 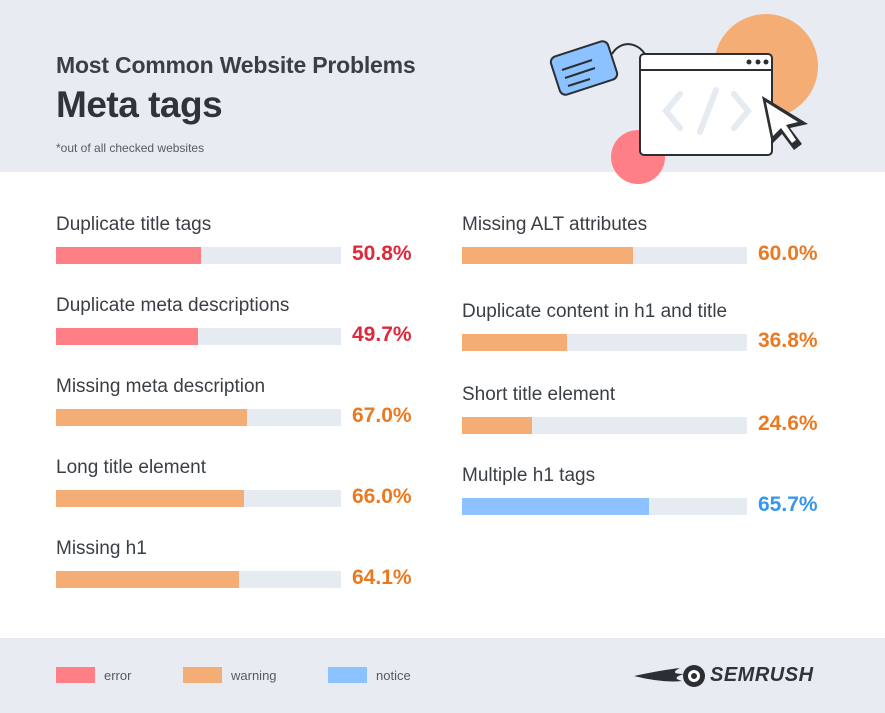 What do you see at coordinates (202, 675) in the screenshot?
I see `legend-swatch-warning` at bounding box center [202, 675].